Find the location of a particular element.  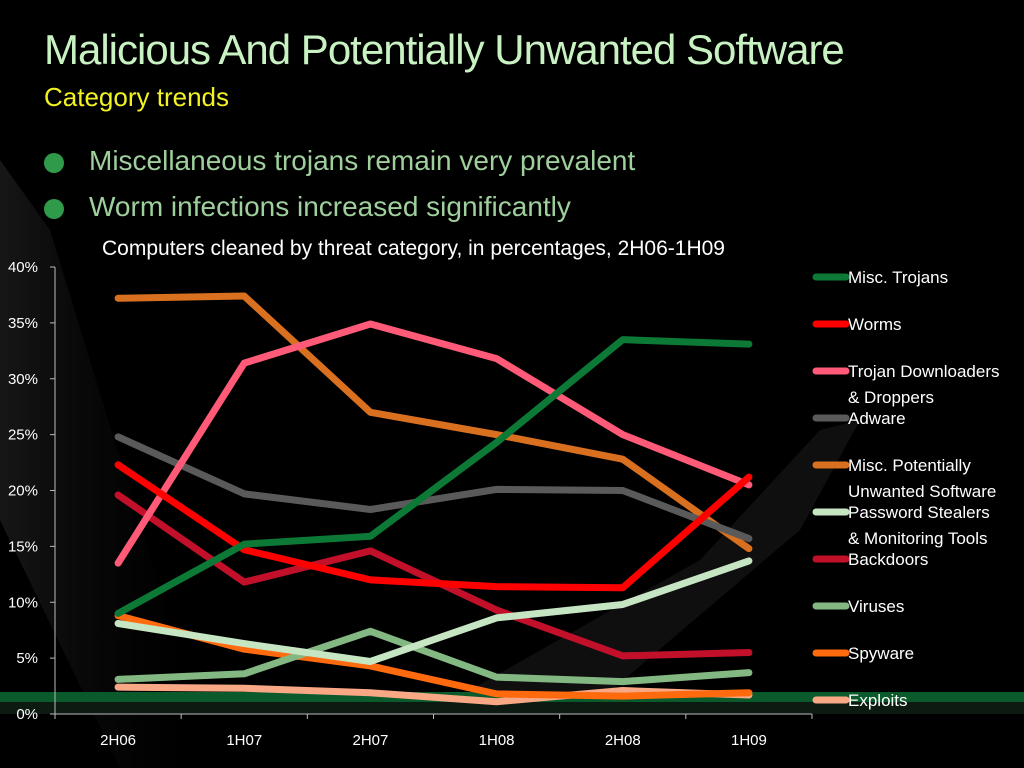

legend-label: Viruses is located at coordinates (876, 606).